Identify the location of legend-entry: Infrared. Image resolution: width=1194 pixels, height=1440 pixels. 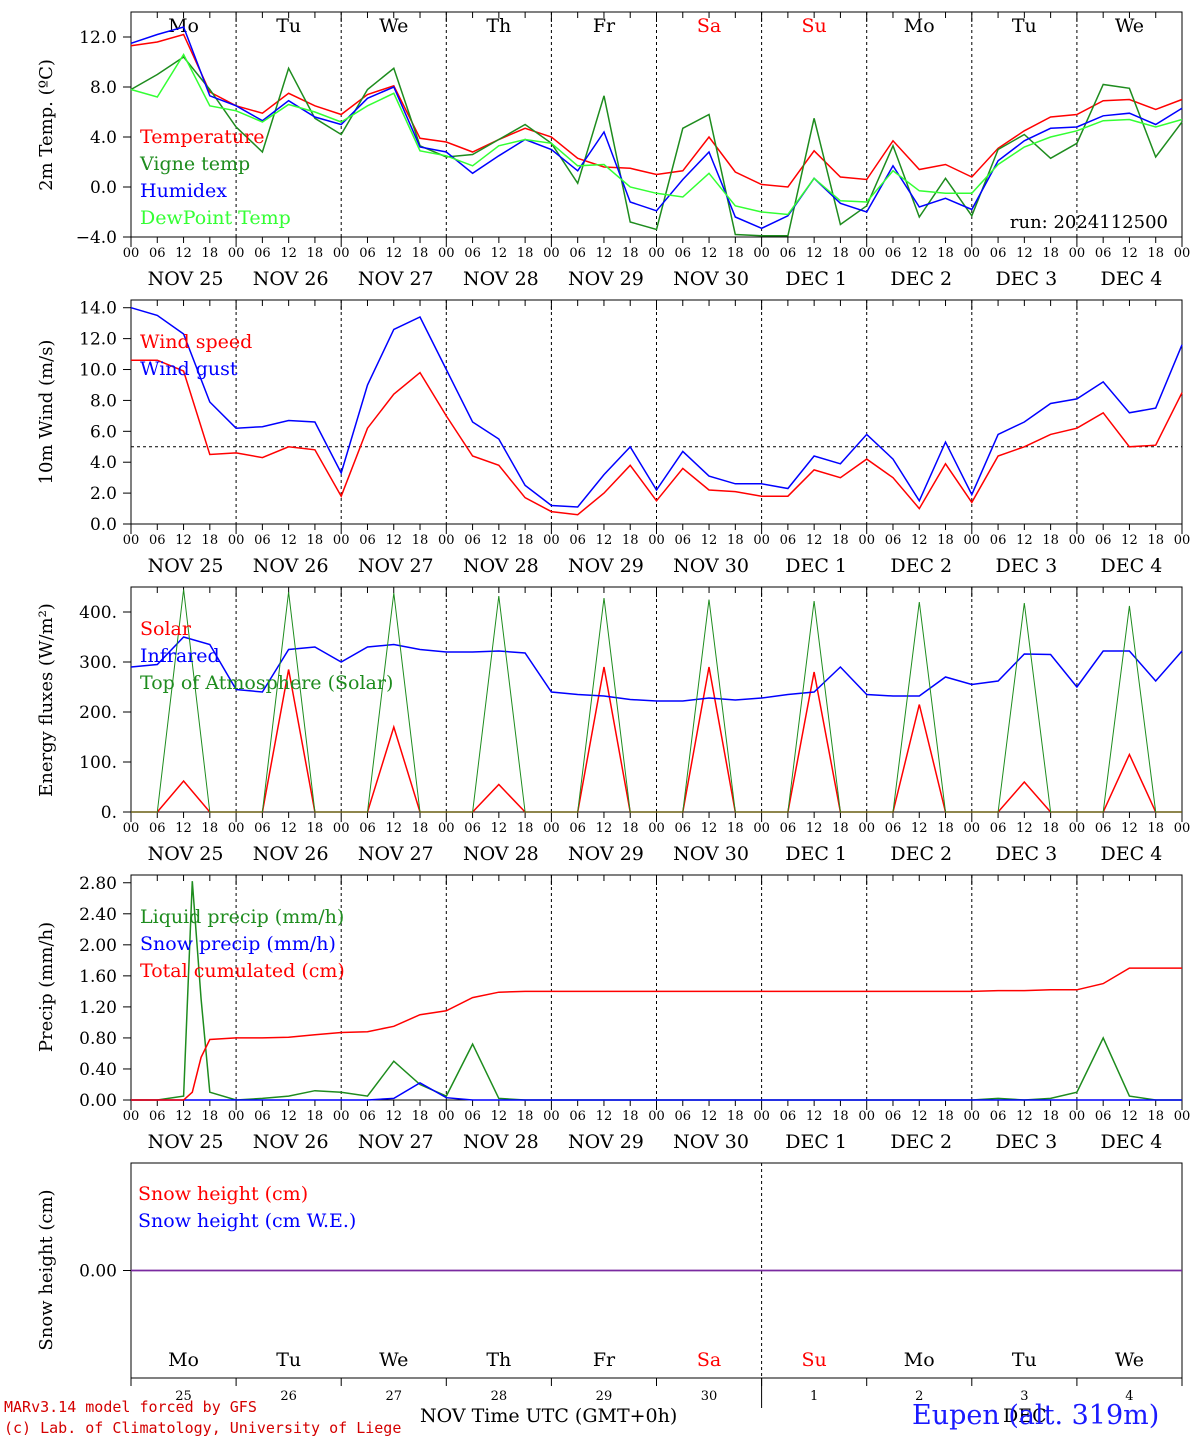
(180, 656).